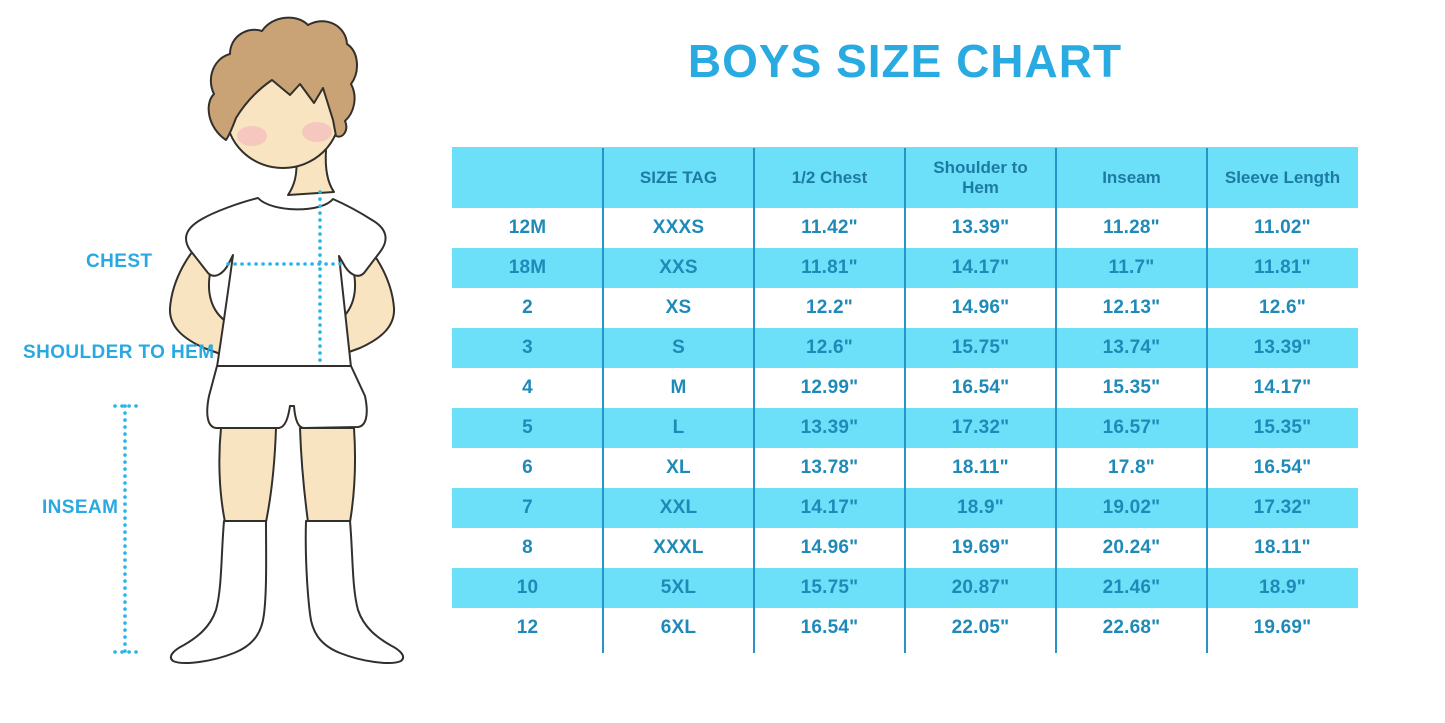 The image size is (1445, 723). What do you see at coordinates (905, 61) in the screenshot?
I see `page-title: BOYS SIZE CHART` at bounding box center [905, 61].